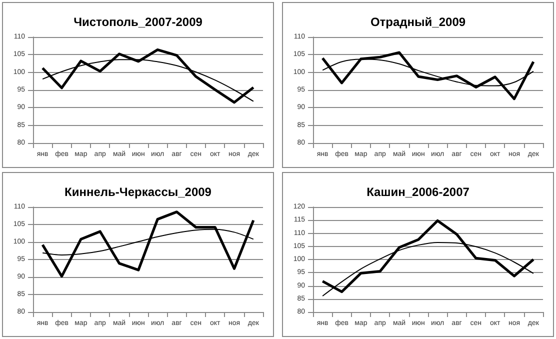  What do you see at coordinates (138, 192) in the screenshot?
I see `chart-title: Киннель-Черкассы_2009` at bounding box center [138, 192].